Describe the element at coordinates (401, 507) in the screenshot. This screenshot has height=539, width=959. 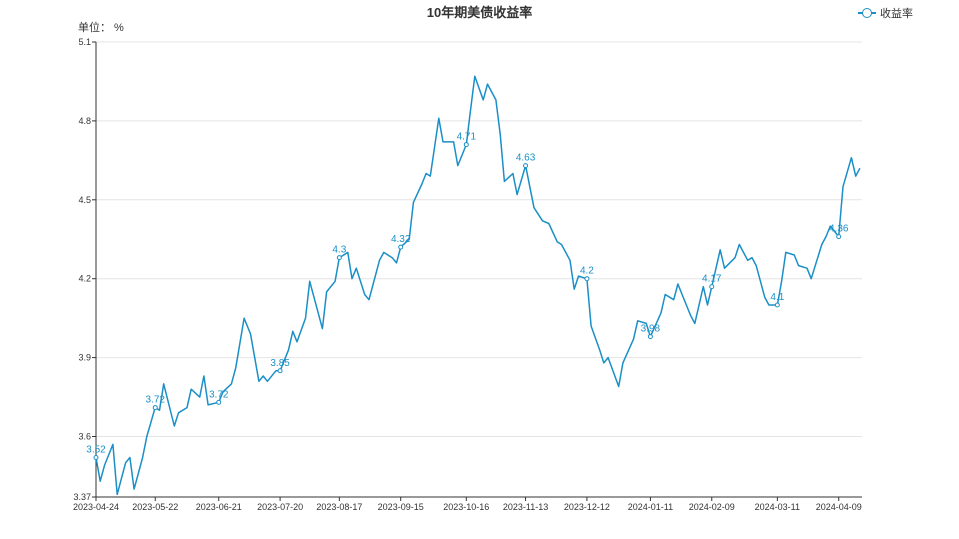
I see `x-tick-label: 2023-09-15` at that location.